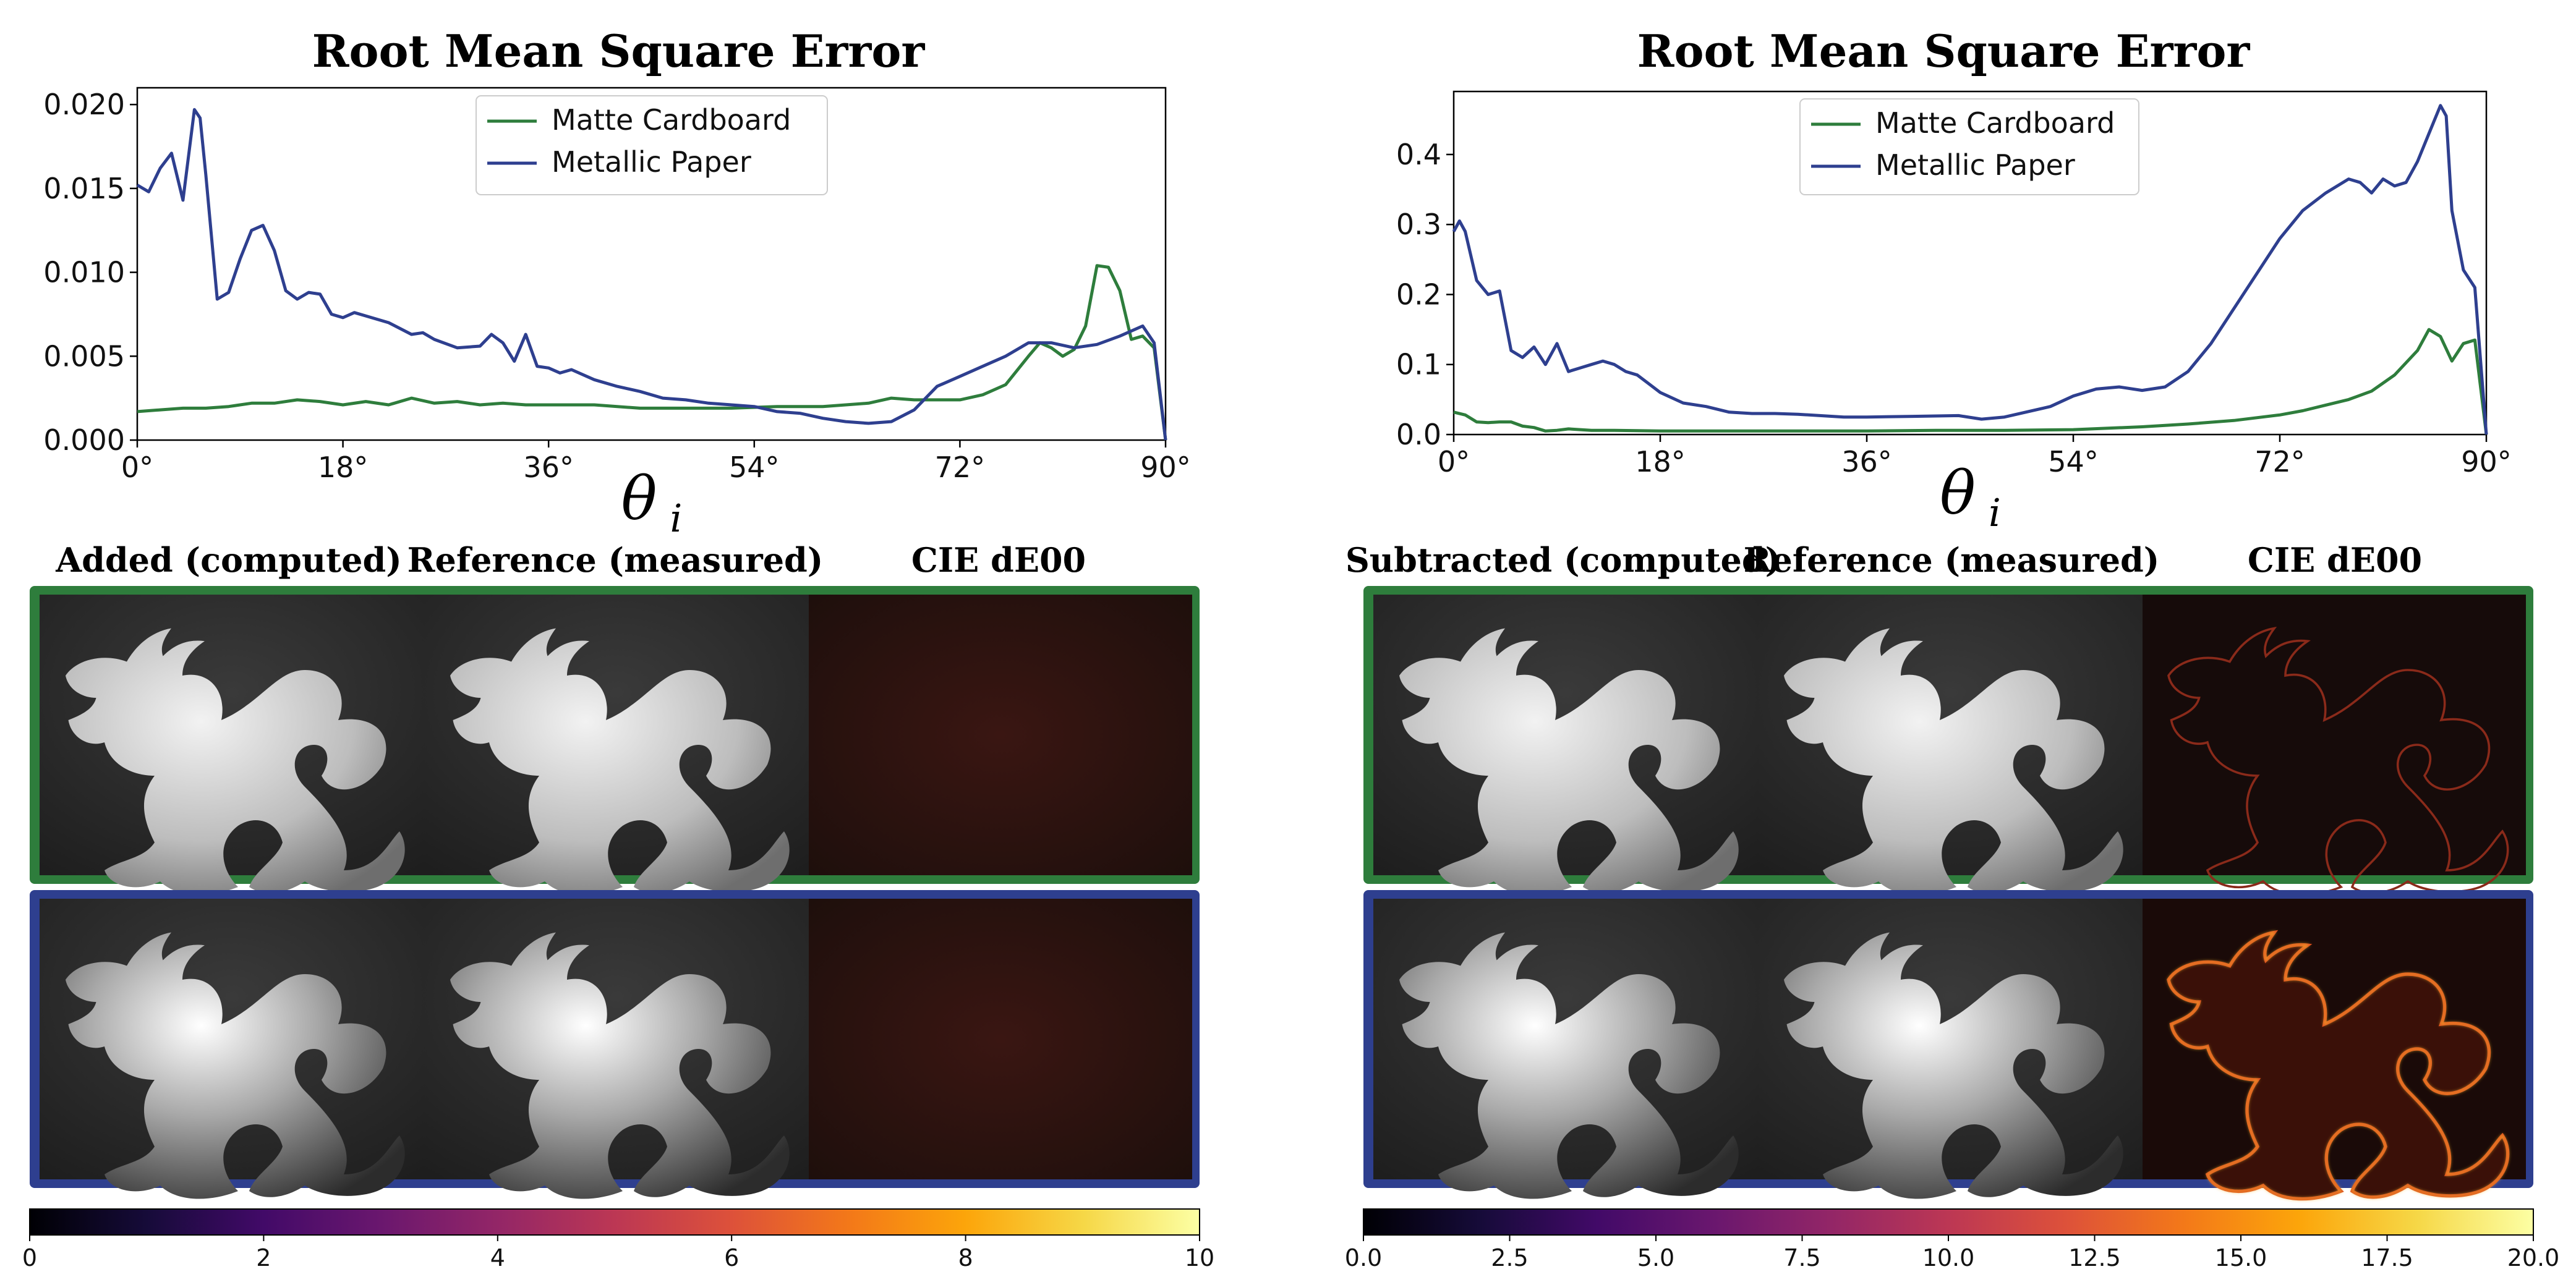 The image size is (2576, 1277). I want to click on colorbar-tick-label: 2, so click(263, 1257).